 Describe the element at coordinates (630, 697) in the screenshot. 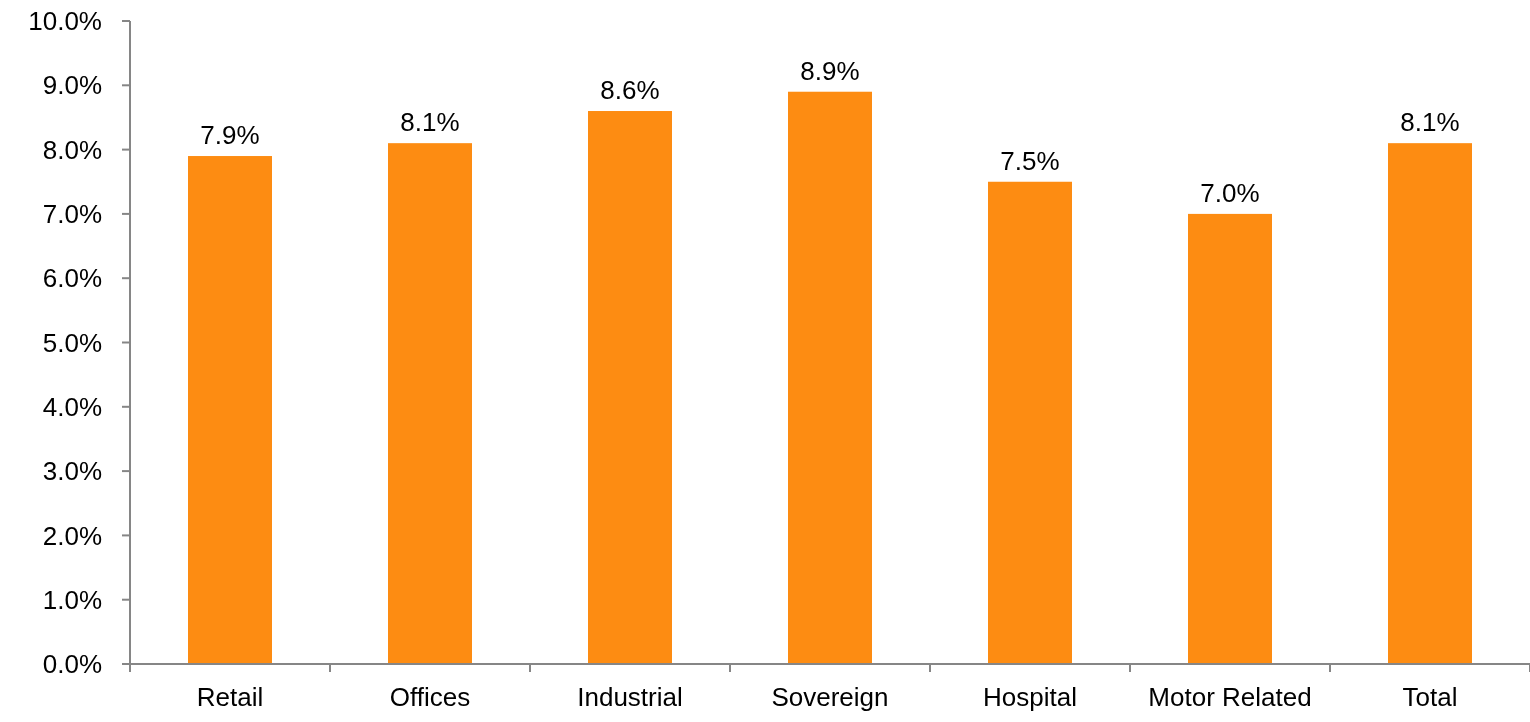

I see `x-tick-label: Industrial` at that location.